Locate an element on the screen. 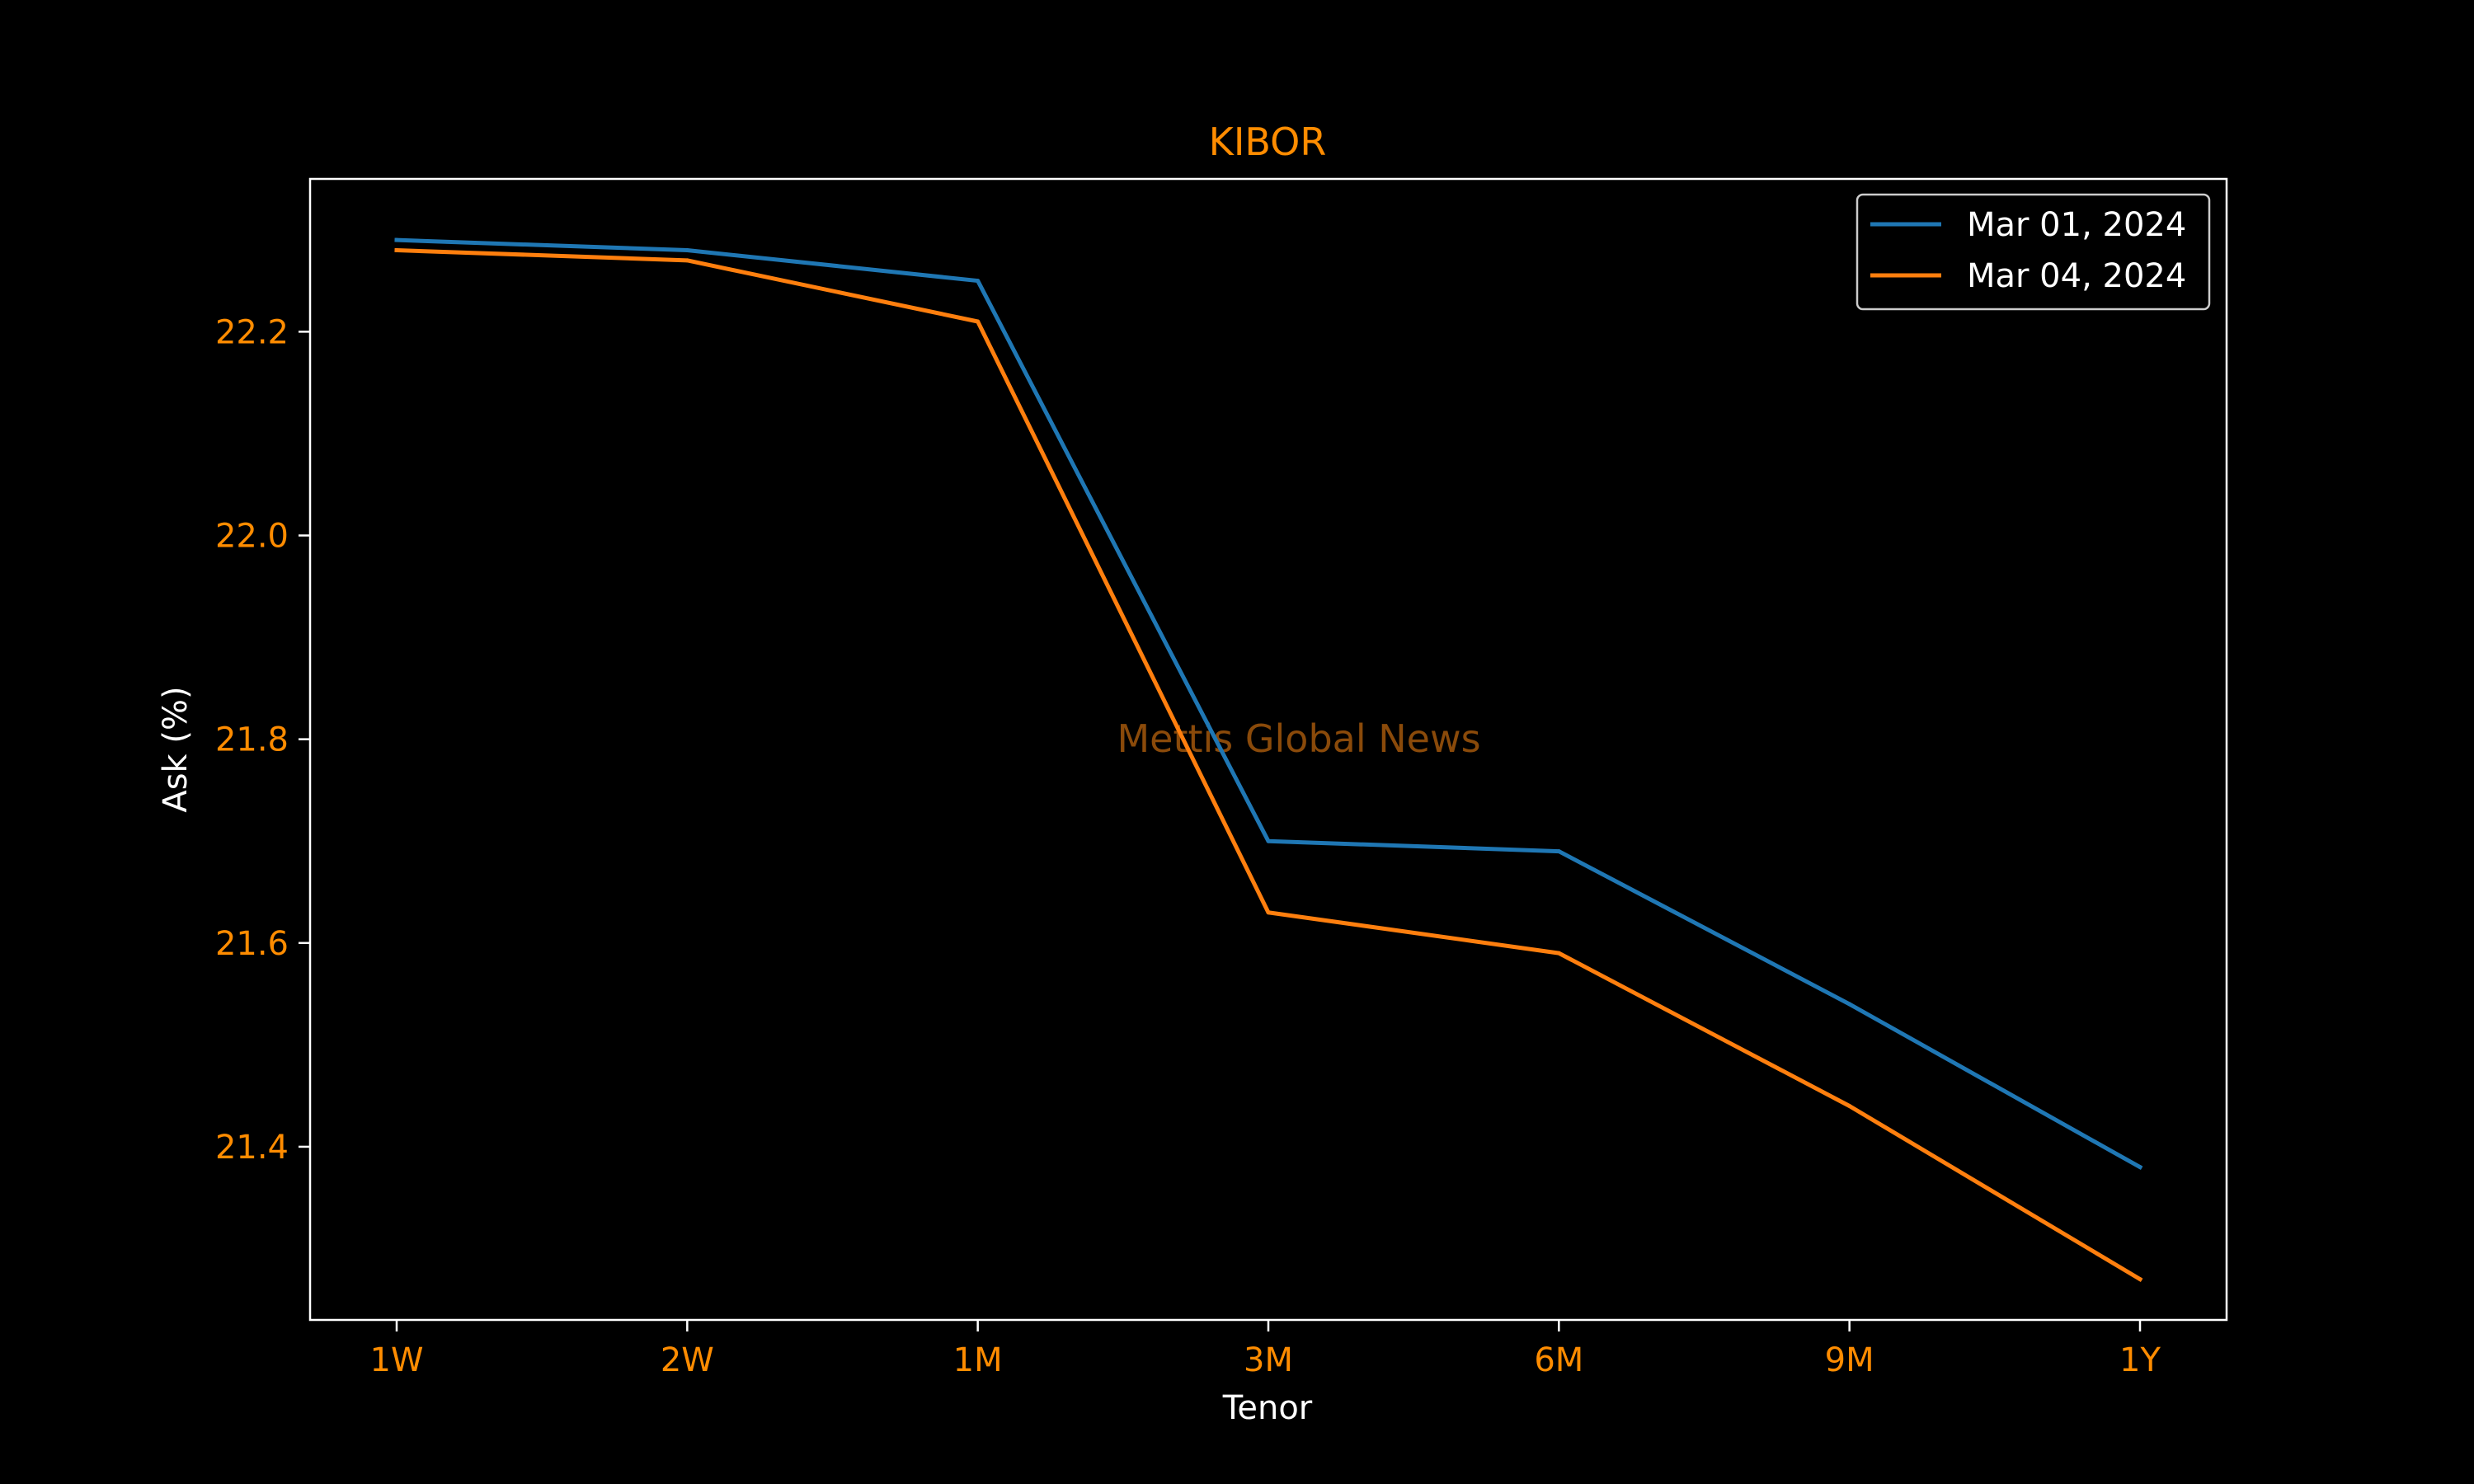 The image size is (2474, 1484). y-tick-label: 21.6 is located at coordinates (252, 944).